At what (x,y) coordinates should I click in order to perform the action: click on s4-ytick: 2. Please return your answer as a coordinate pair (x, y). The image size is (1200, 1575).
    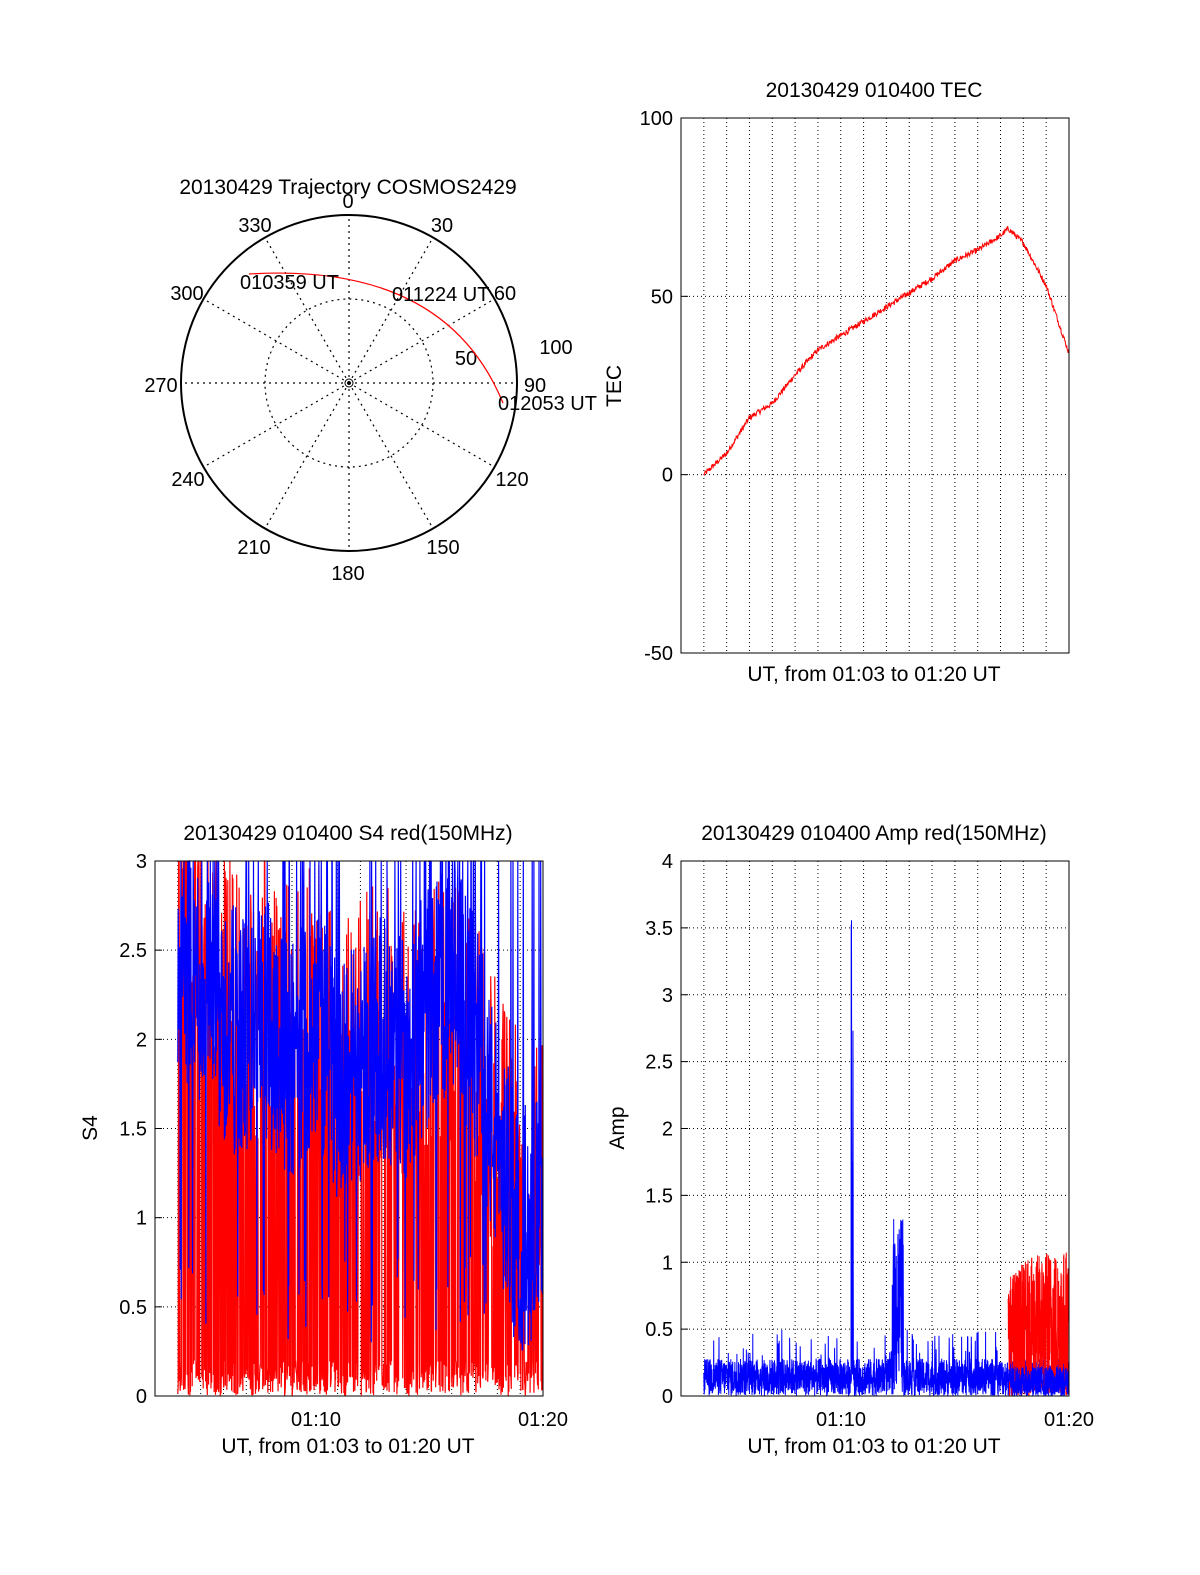
    Looking at the image, I should click on (141, 1040).